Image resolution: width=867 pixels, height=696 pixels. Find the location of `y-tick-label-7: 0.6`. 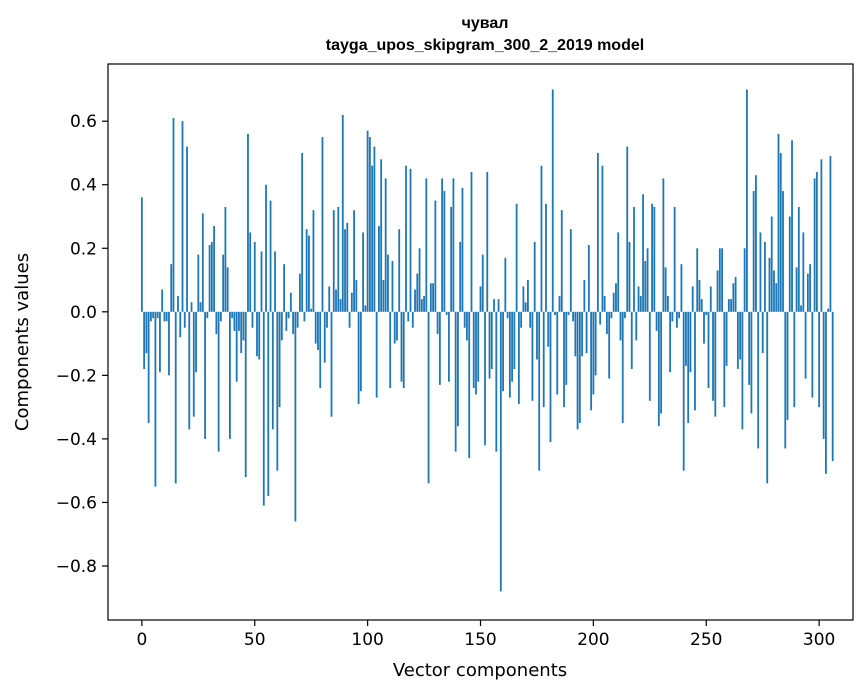

y-tick-label-7: 0.6 is located at coordinates (83, 122).